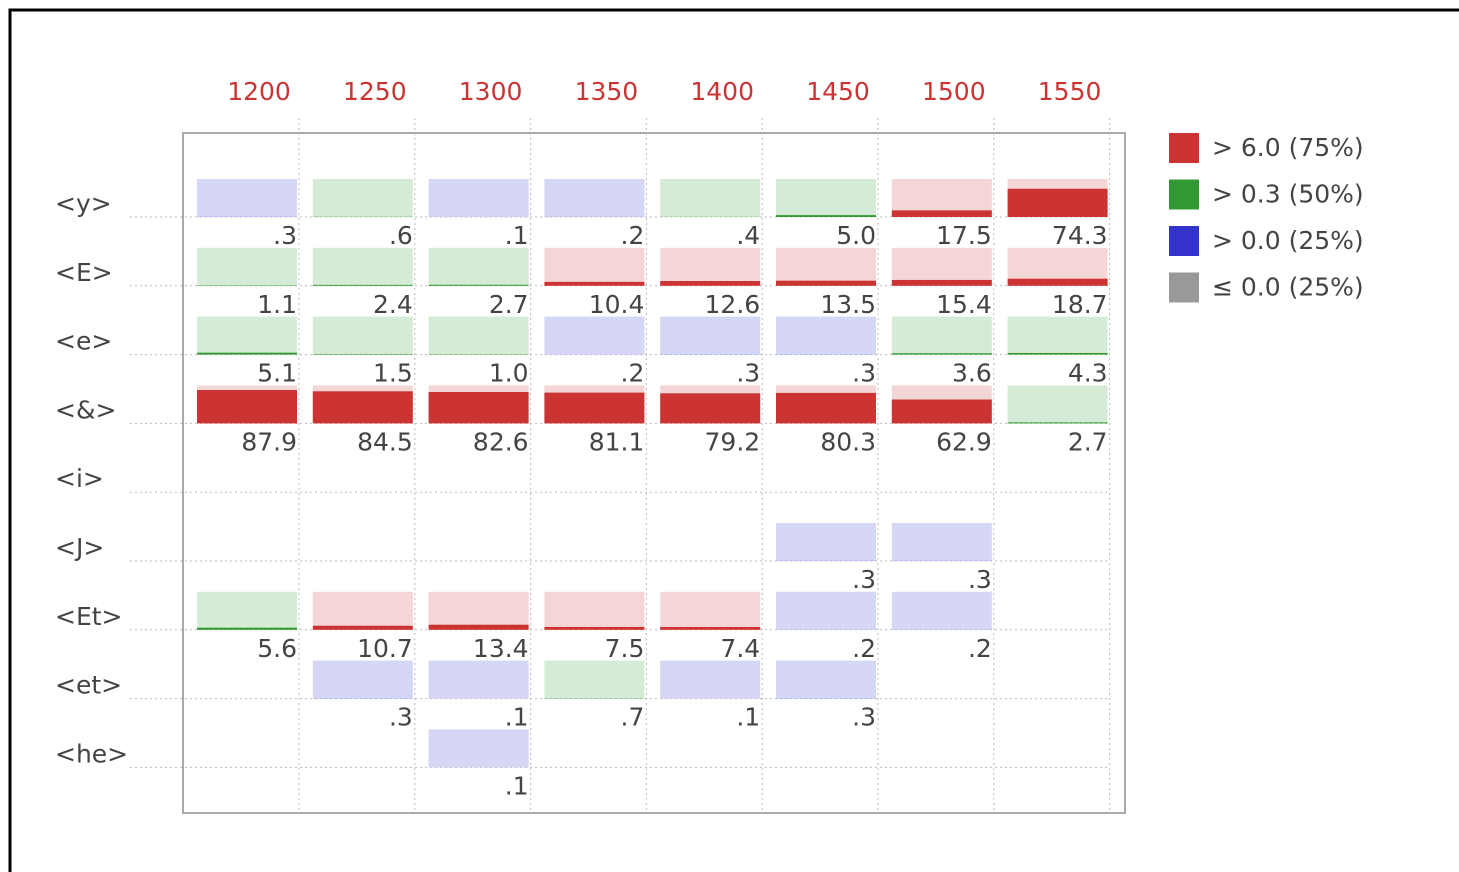  I want to click on column-label: 1500, so click(954, 91).